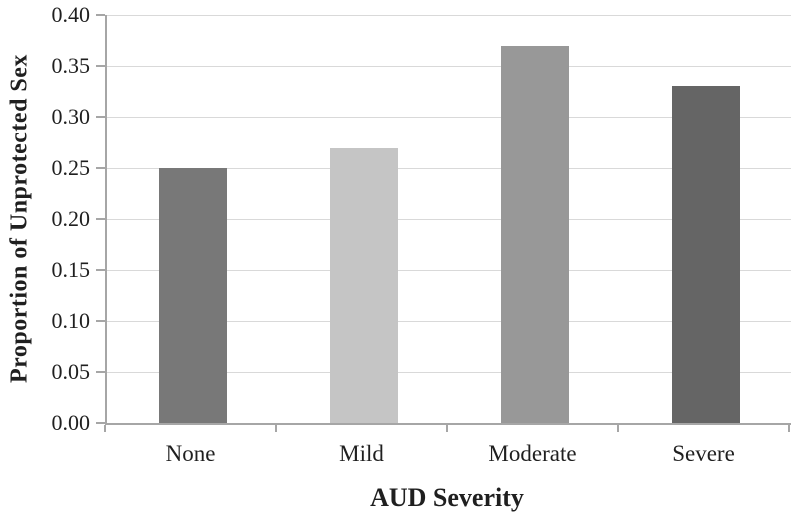  Describe the element at coordinates (71, 371) in the screenshot. I see `y-tick-label: 0.05` at that location.